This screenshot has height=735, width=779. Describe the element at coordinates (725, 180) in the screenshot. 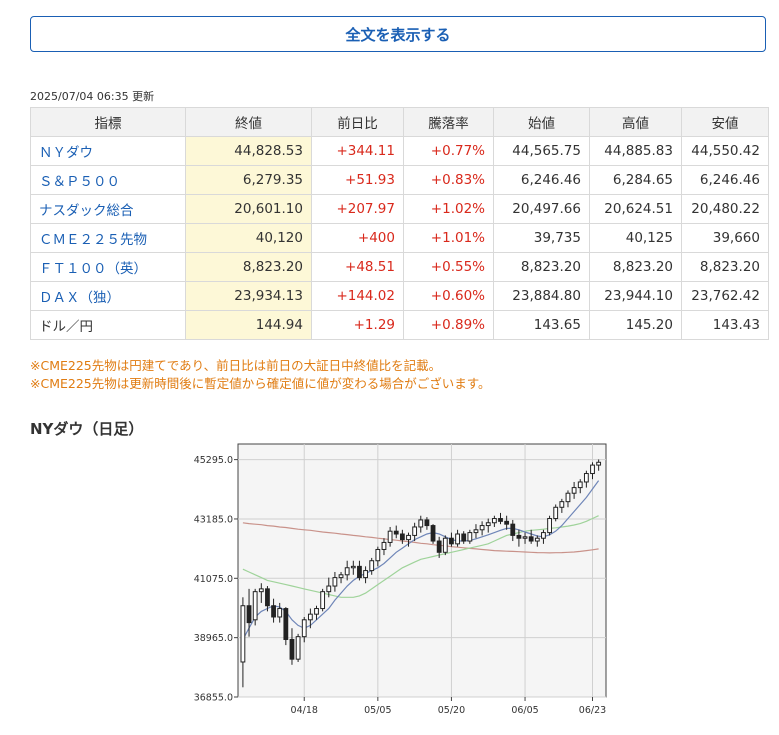

I see `low-value: 6,246.46` at that location.